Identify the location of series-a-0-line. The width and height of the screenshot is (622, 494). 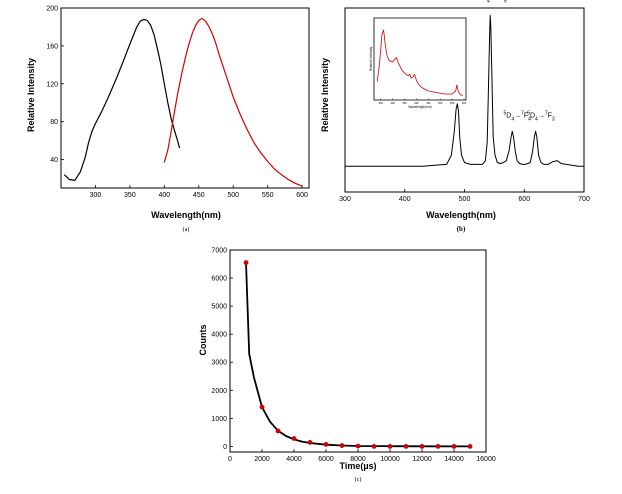
(122, 99).